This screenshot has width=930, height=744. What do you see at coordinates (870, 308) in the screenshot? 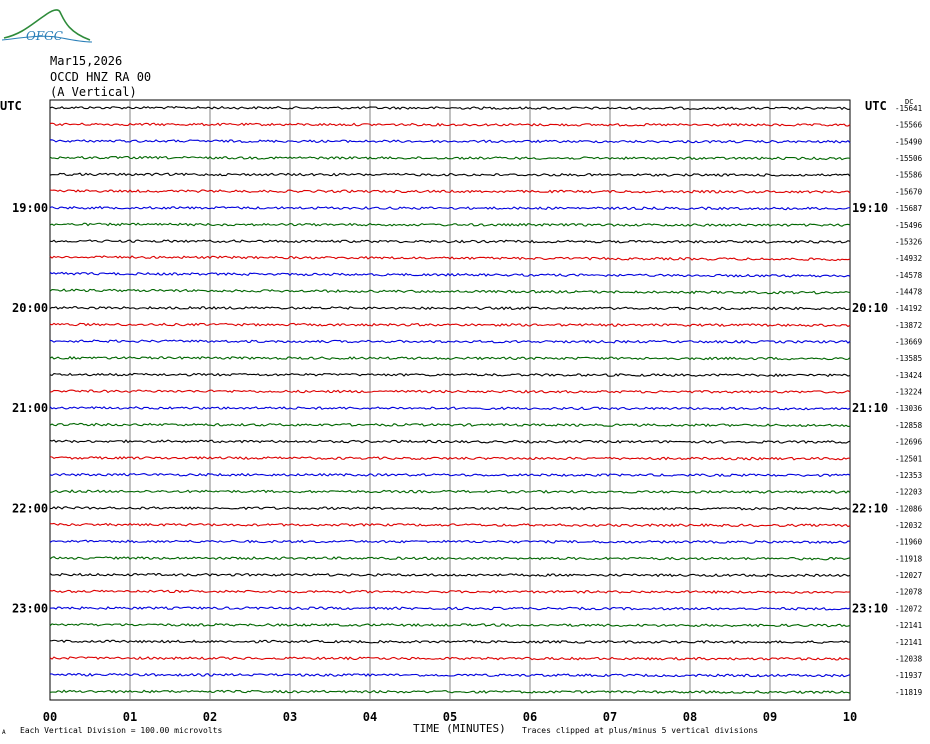
I see `time-label-right: 20:10` at bounding box center [870, 308].